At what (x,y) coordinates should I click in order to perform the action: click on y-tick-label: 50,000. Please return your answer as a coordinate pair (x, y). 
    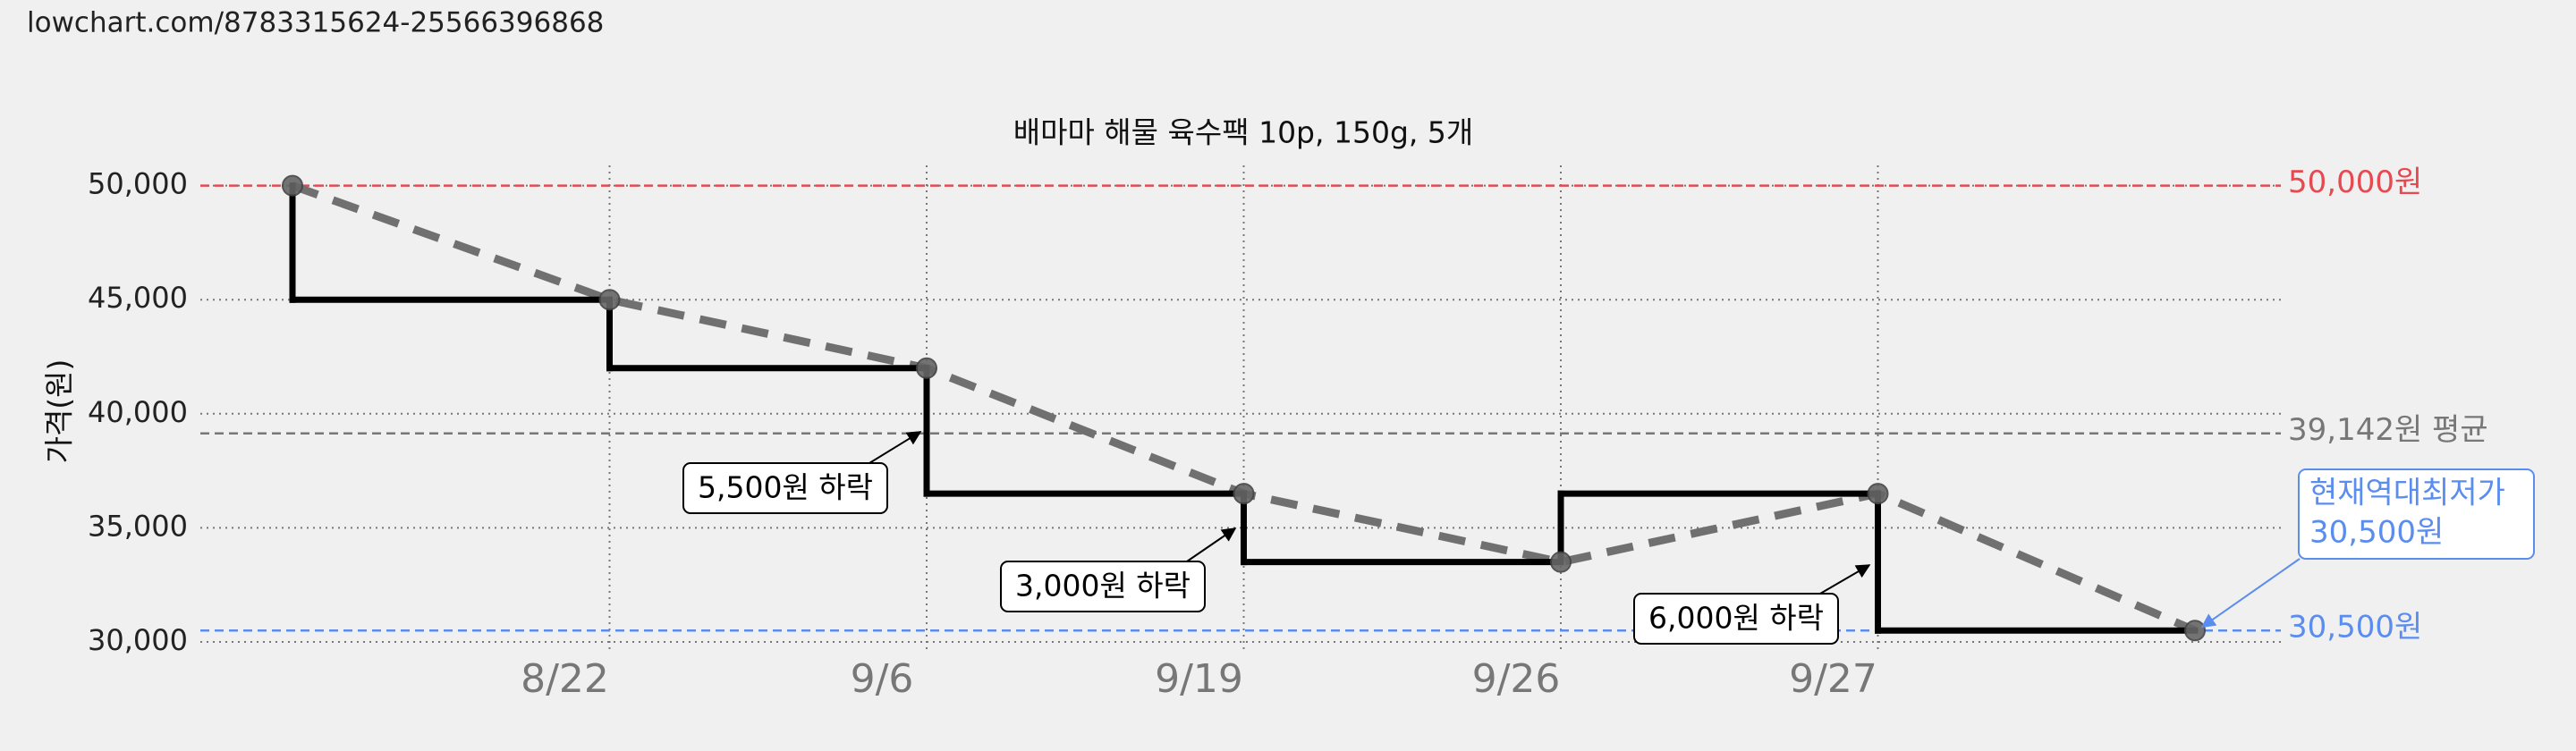
    Looking at the image, I should click on (138, 184).